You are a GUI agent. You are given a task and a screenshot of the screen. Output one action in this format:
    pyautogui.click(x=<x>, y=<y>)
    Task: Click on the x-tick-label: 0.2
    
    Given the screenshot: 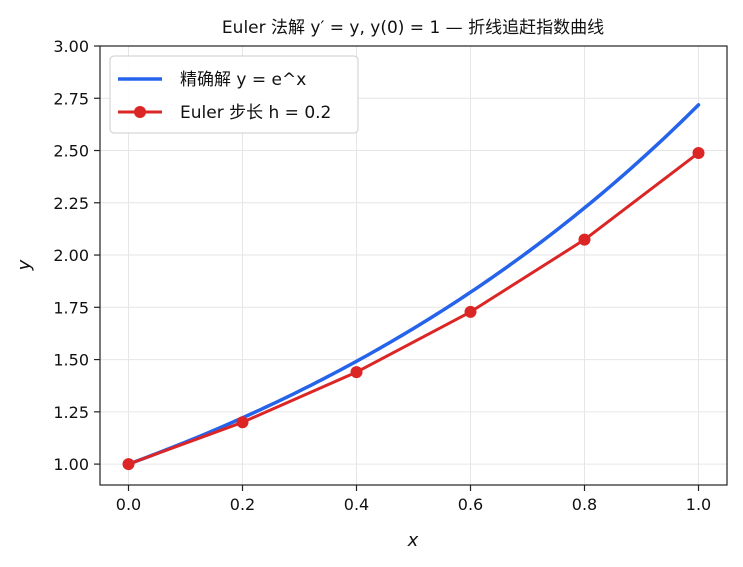 What is the action you would take?
    pyautogui.click(x=242, y=504)
    